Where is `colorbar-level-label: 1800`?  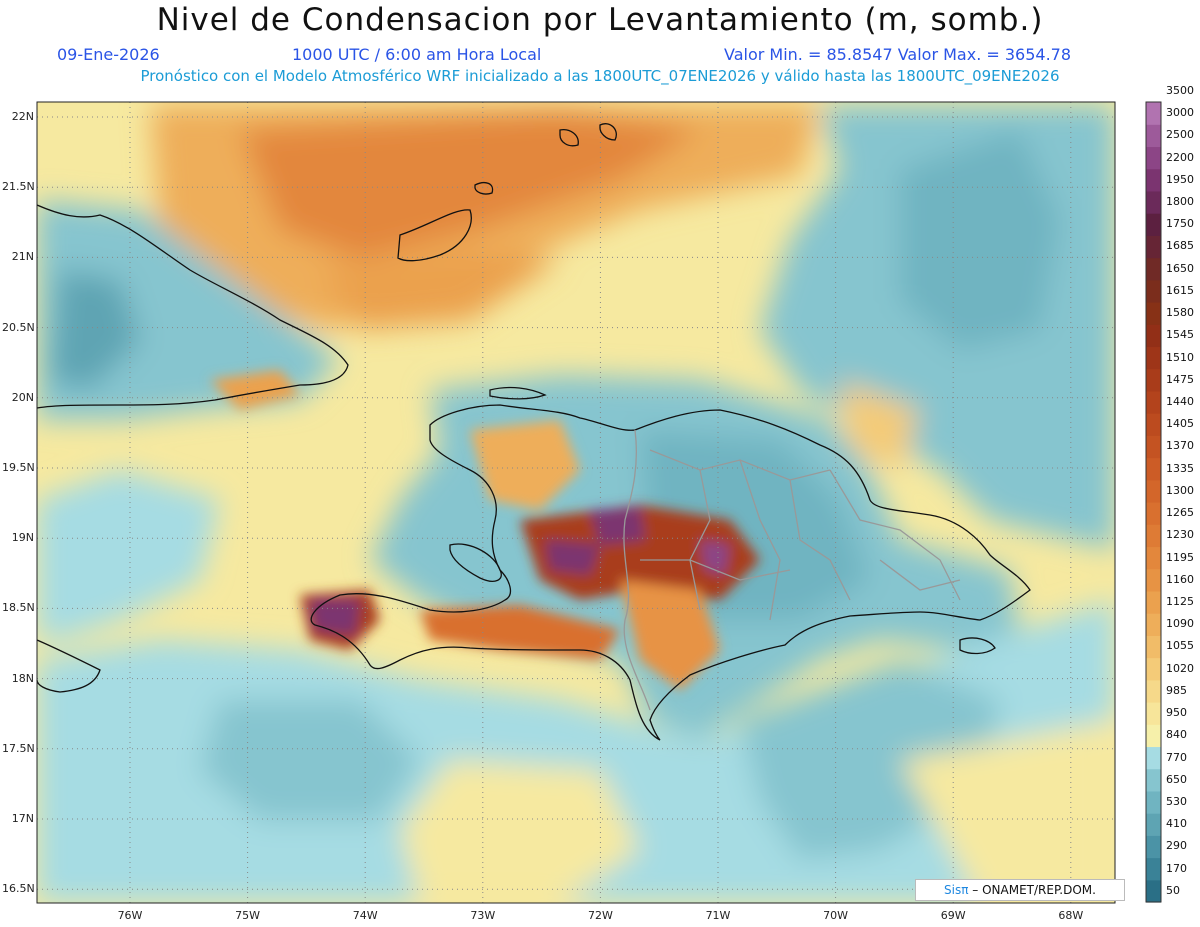 colorbar-level-label: 1800 is located at coordinates (1180, 201).